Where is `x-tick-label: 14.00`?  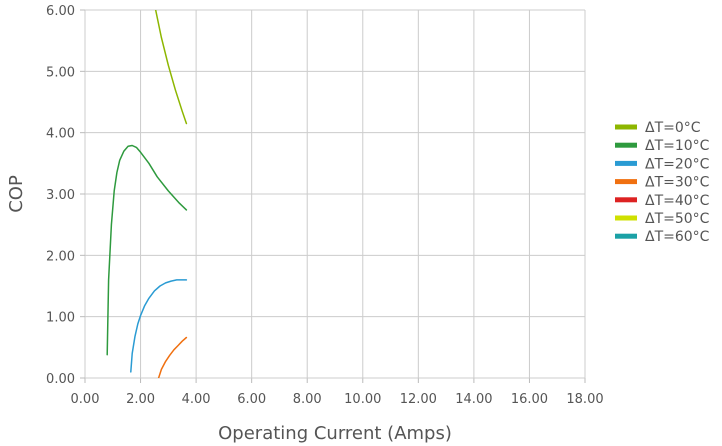 x-tick-label: 14.00 is located at coordinates (473, 399).